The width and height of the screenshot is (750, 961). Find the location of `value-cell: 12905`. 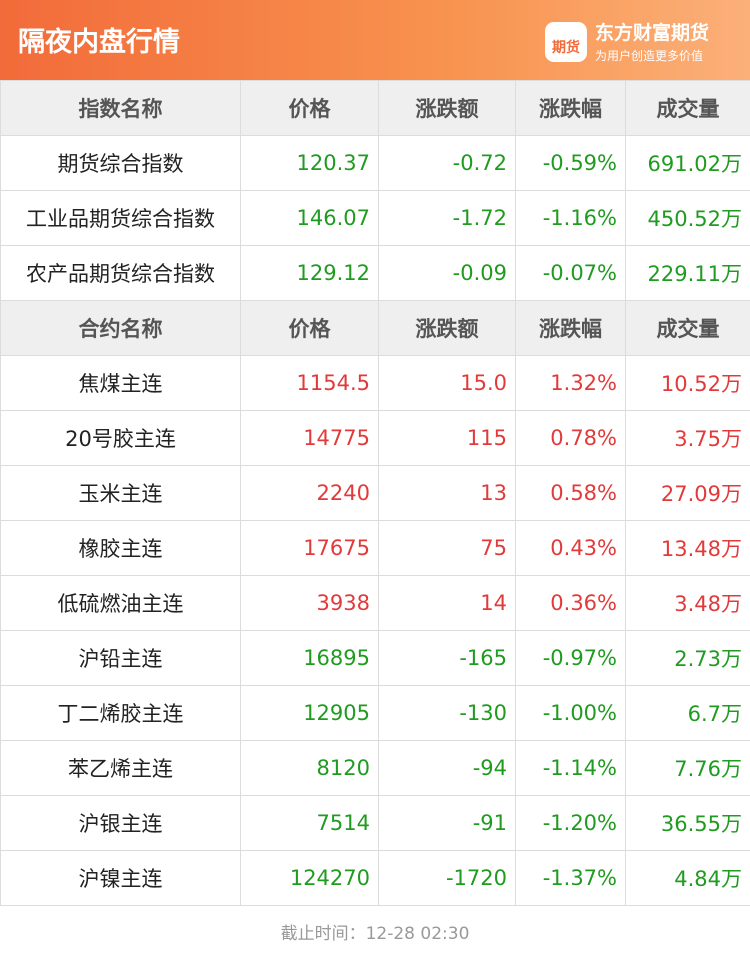

value-cell: 12905 is located at coordinates (309, 713).